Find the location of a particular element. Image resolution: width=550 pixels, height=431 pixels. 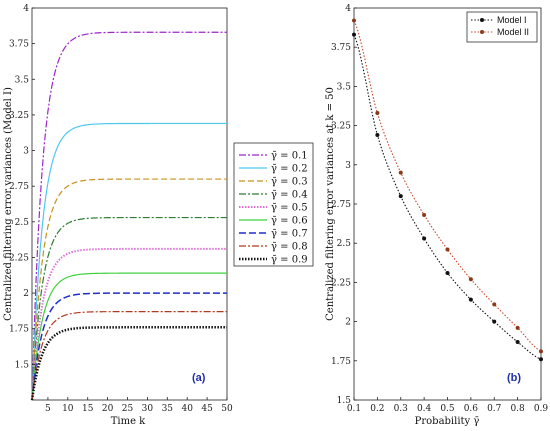

panel-a-y-tick-label-3: 2 is located at coordinates (26, 294).